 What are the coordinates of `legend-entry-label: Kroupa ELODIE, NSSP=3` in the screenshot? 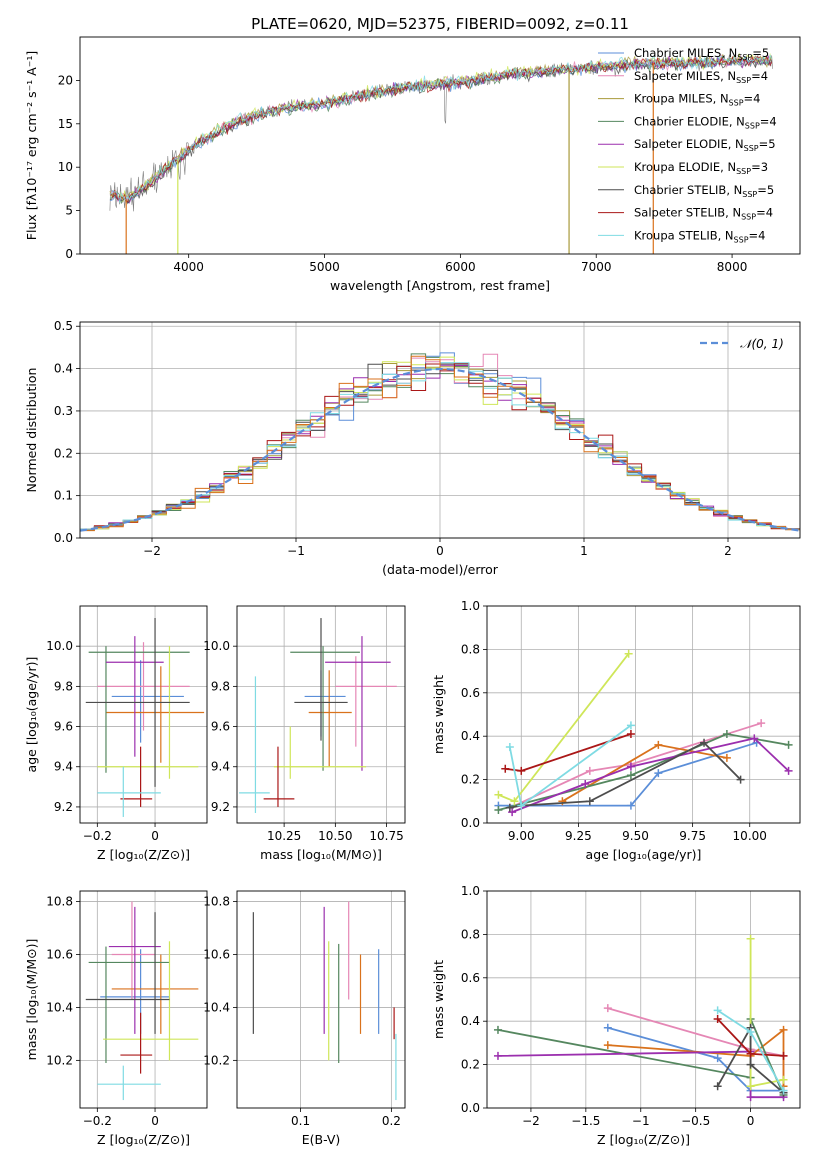 It's located at (701, 168).